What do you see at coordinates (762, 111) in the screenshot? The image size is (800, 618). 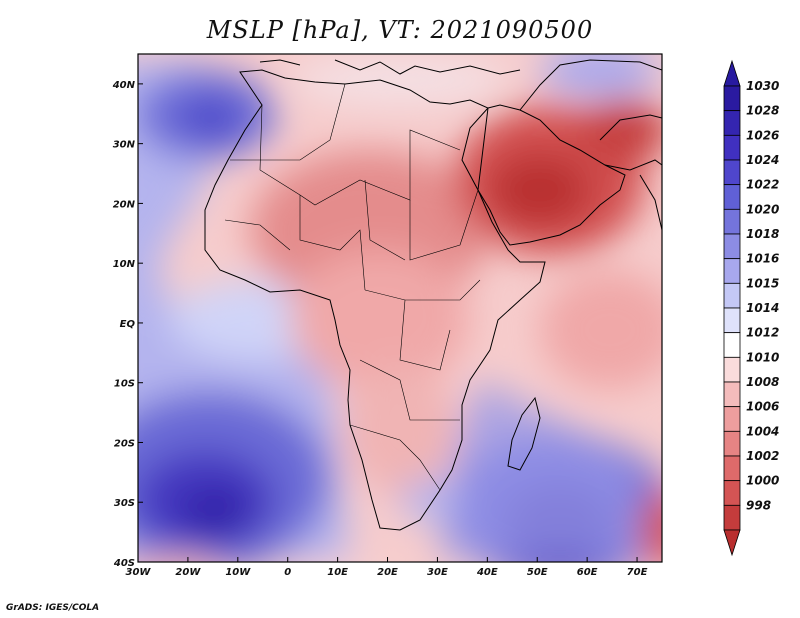 I see `colorbar-label: 1028` at bounding box center [762, 111].